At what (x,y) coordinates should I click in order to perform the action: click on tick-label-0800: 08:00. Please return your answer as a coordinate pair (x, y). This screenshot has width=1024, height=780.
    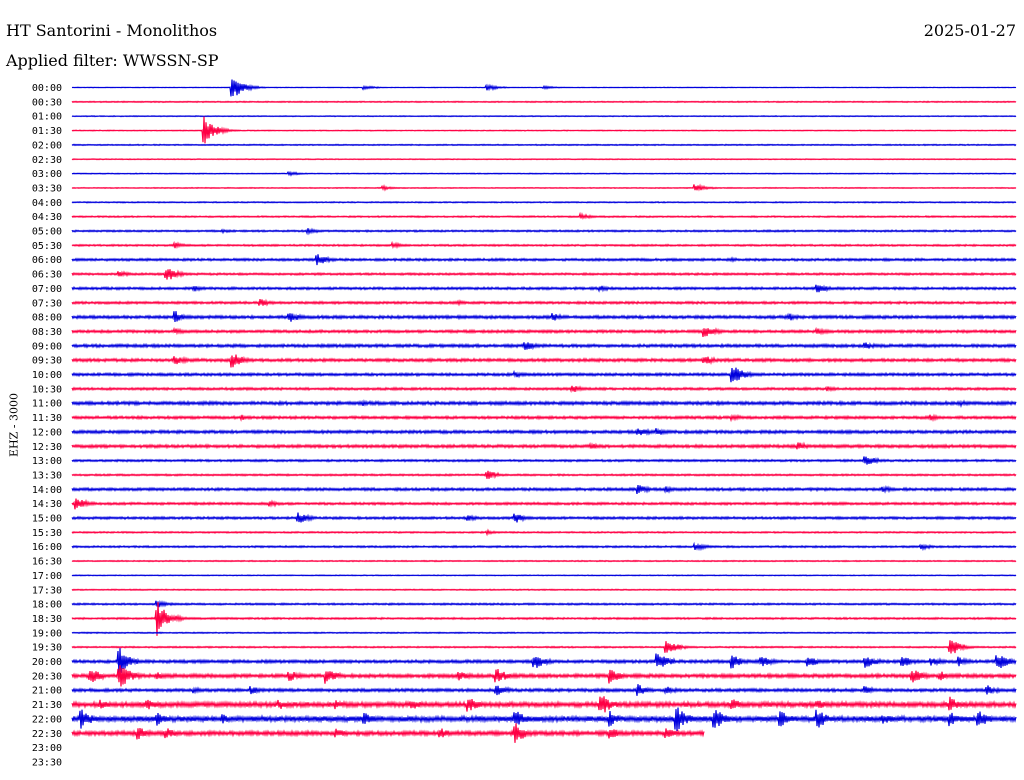
    Looking at the image, I should click on (47, 318).